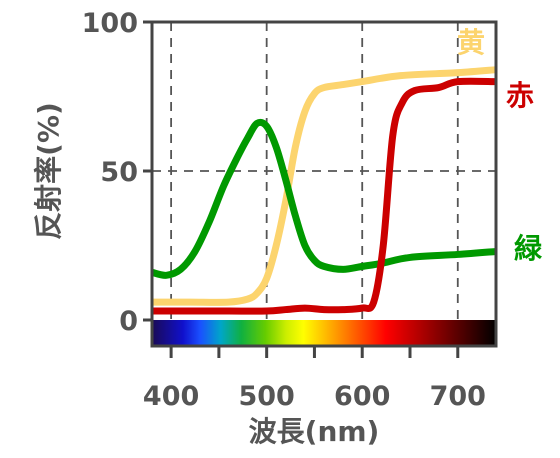 The image size is (560, 458). I want to click on x-tick-label-500: 500, so click(266, 396).